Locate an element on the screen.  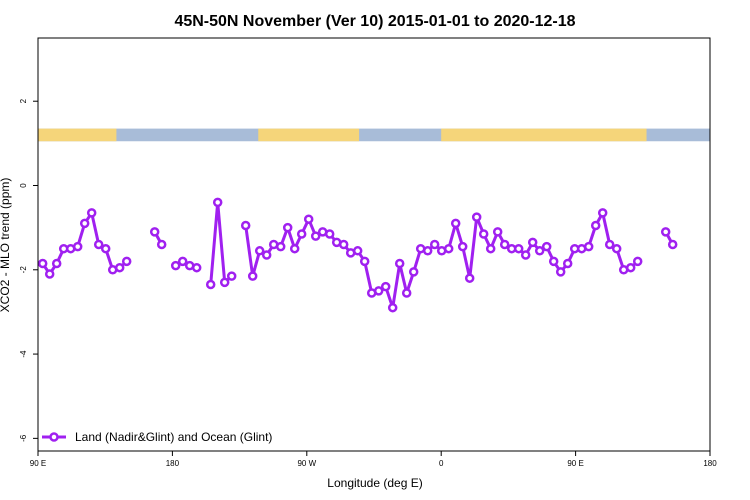
y-tick-label: 2 is located at coordinates (23, 100).